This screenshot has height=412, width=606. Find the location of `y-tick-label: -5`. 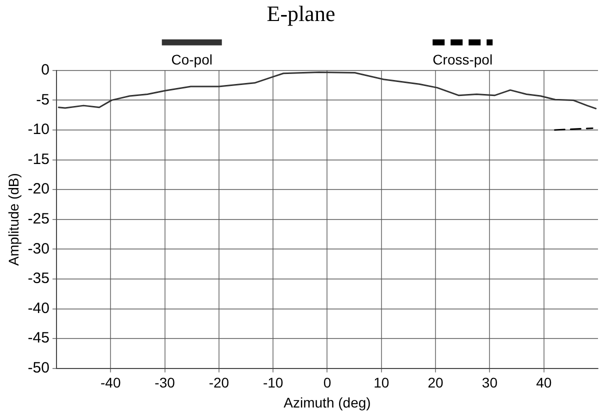

y-tick-label: -5 is located at coordinates (43, 99).